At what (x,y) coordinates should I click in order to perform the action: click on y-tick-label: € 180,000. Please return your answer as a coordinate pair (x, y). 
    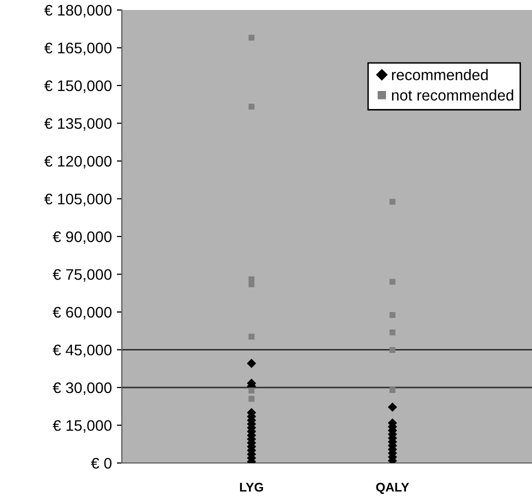
    Looking at the image, I should click on (78, 11).